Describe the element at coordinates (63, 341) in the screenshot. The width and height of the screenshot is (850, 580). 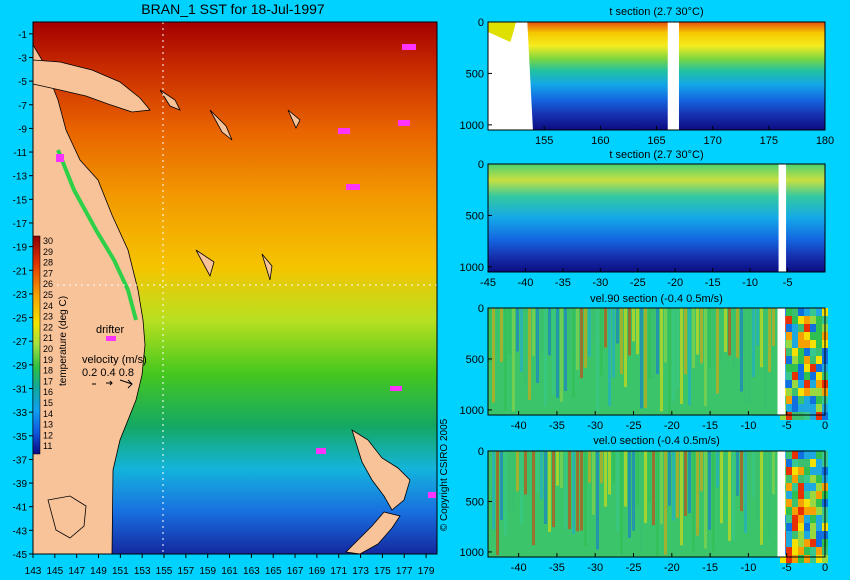
I see `colorbar-label: temperature (deg C)` at that location.